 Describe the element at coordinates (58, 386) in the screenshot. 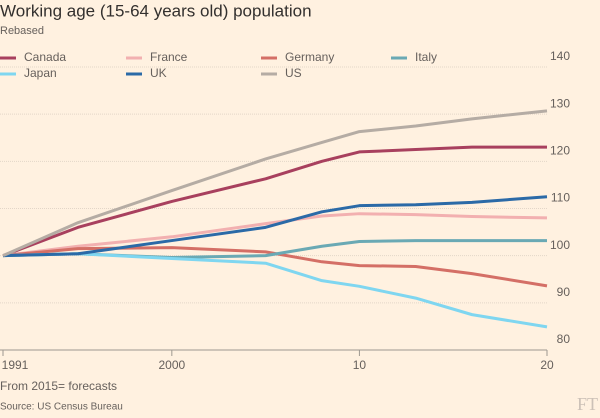

I see `note: From 2015= forecasts` at that location.